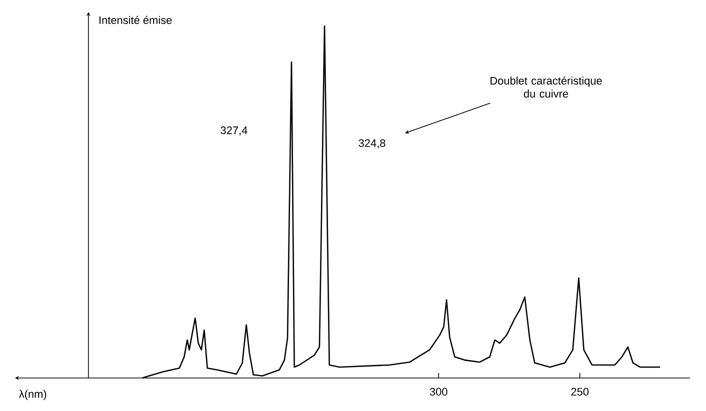 The width and height of the screenshot is (706, 411). What do you see at coordinates (234, 131) in the screenshot?
I see `annotation: 327,4` at bounding box center [234, 131].